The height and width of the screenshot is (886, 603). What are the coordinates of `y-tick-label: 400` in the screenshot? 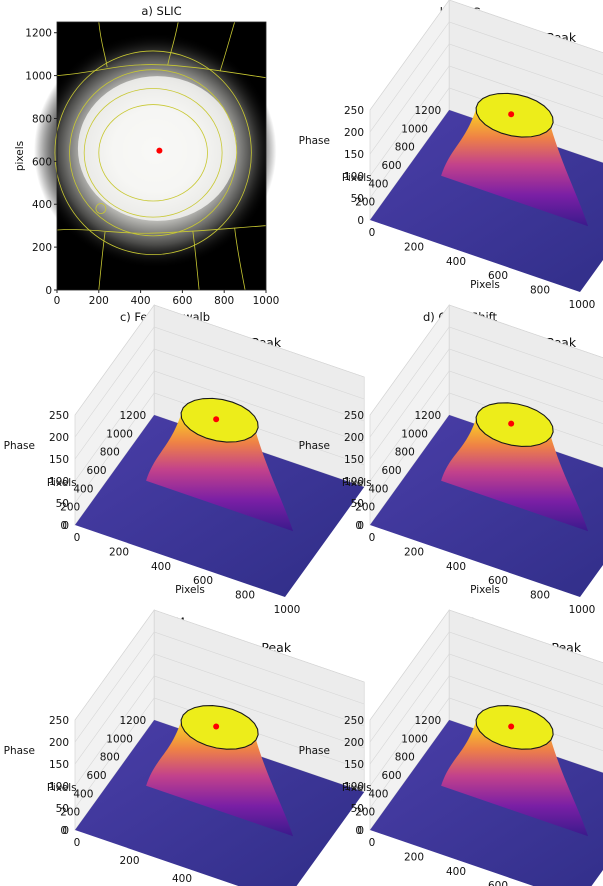 It's located at (83, 794).